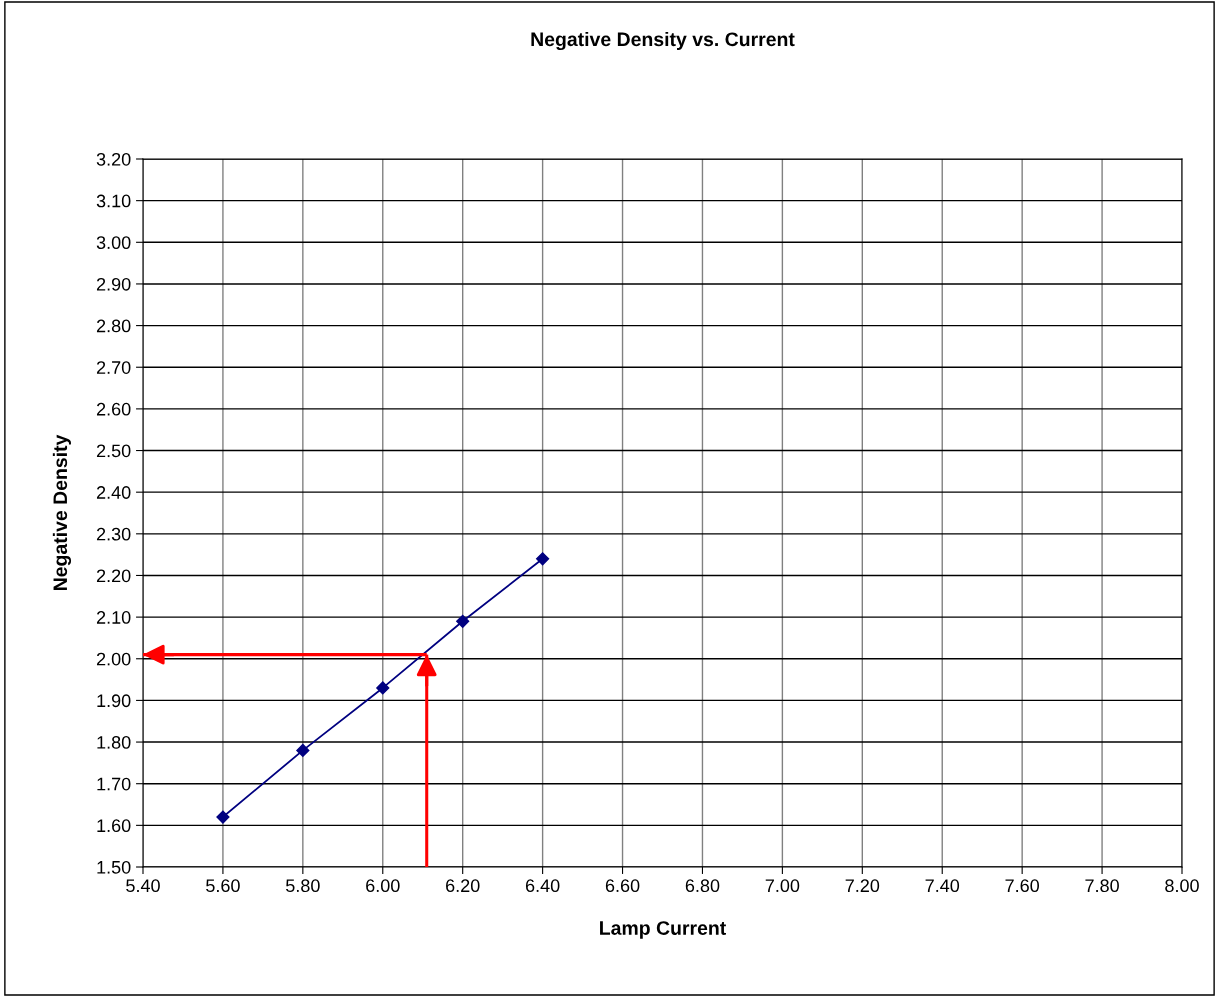 The image size is (1219, 997). I want to click on y-tick-label: 1.50, so click(114, 867).